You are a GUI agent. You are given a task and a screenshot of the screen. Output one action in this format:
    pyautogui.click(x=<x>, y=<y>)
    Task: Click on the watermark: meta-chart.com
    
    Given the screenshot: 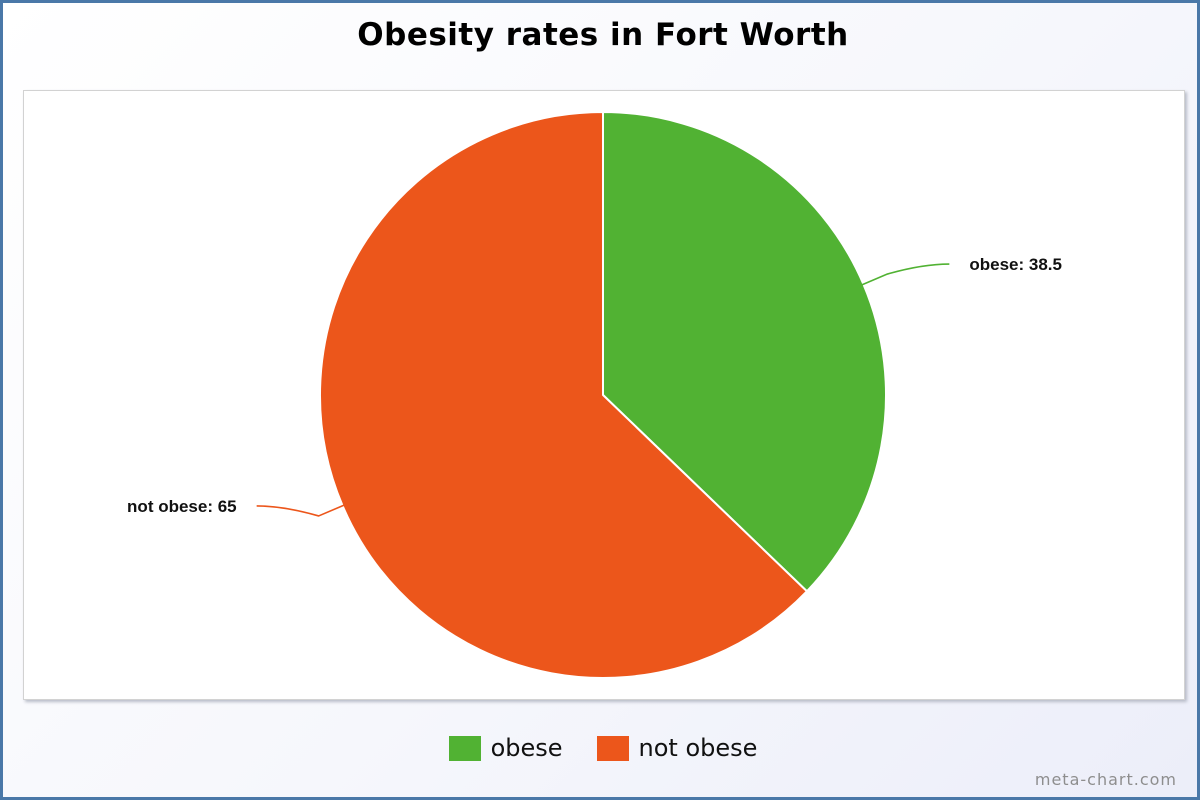 What is the action you would take?
    pyautogui.click(x=1105, y=779)
    